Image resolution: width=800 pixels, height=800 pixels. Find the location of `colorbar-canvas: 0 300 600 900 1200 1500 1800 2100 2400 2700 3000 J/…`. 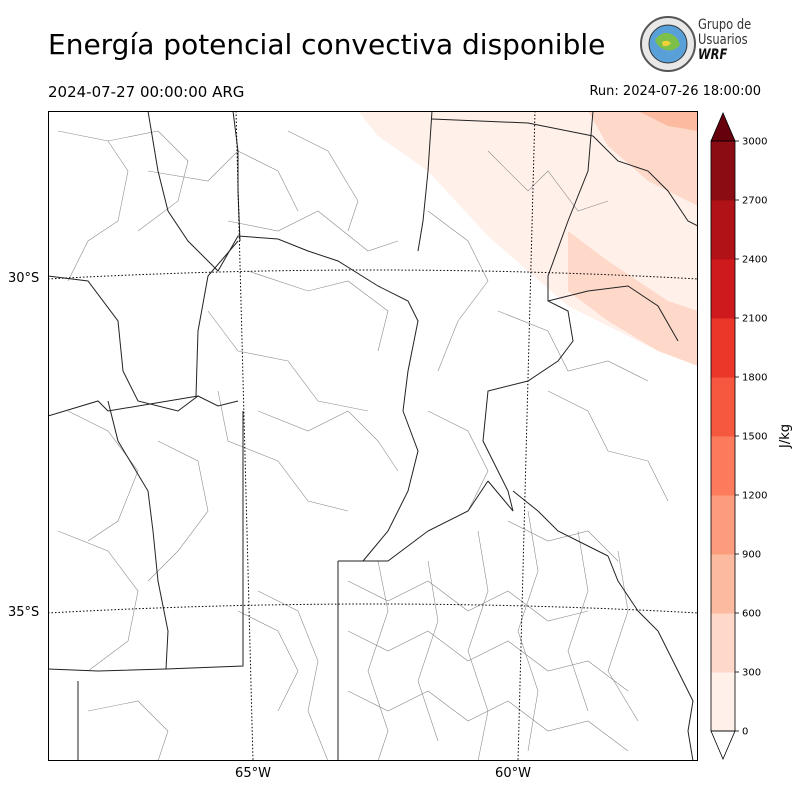

colorbar-canvas: 0 300 600 900 1200 1500 1800 2100 2400 2700 3000 J/… is located at coordinates (751, 436).